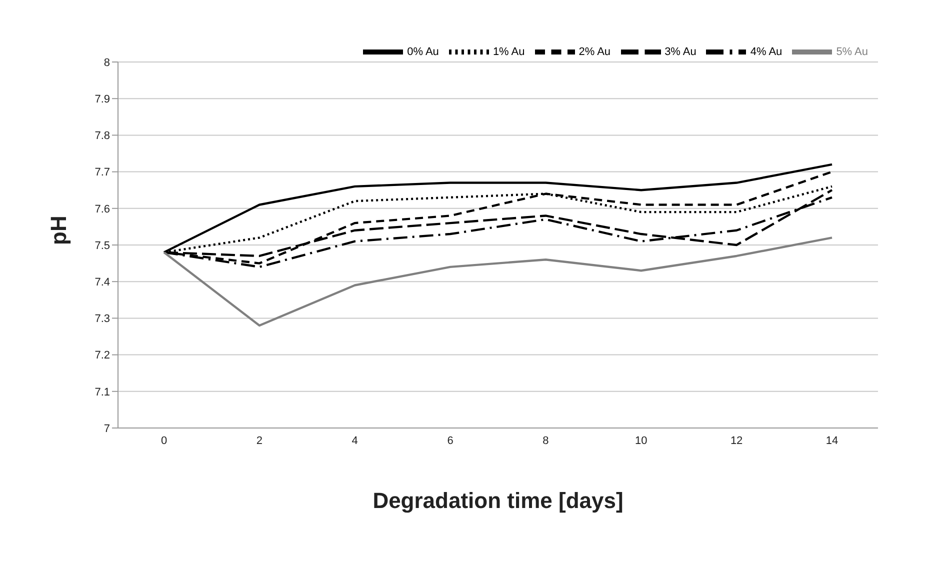  What do you see at coordinates (355, 440) in the screenshot?
I see `x-tick-label: 4` at bounding box center [355, 440].